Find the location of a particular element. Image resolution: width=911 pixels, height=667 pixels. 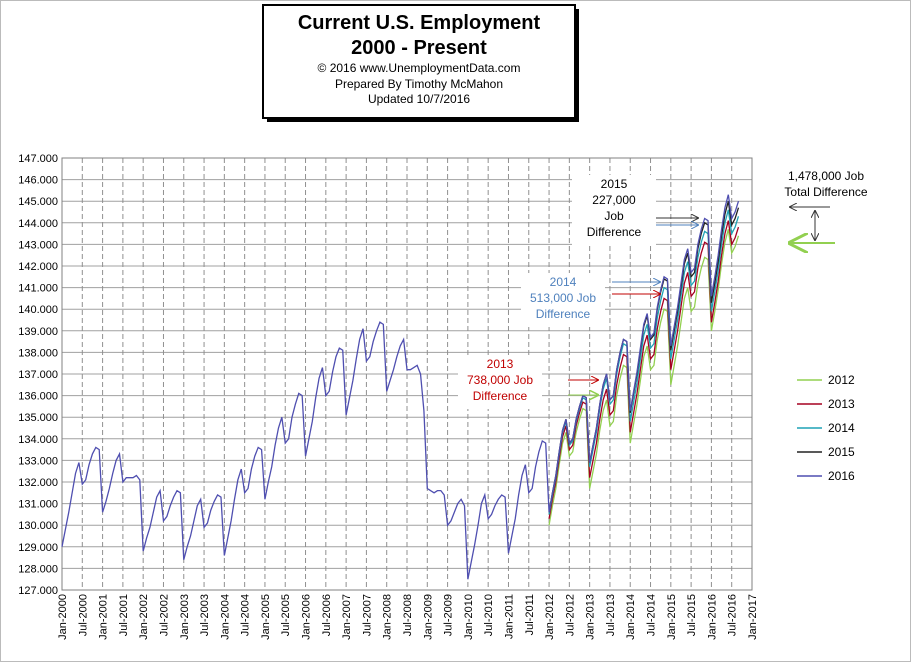

subtitle: Prepared By Timothy McMahon is located at coordinates (419, 84).